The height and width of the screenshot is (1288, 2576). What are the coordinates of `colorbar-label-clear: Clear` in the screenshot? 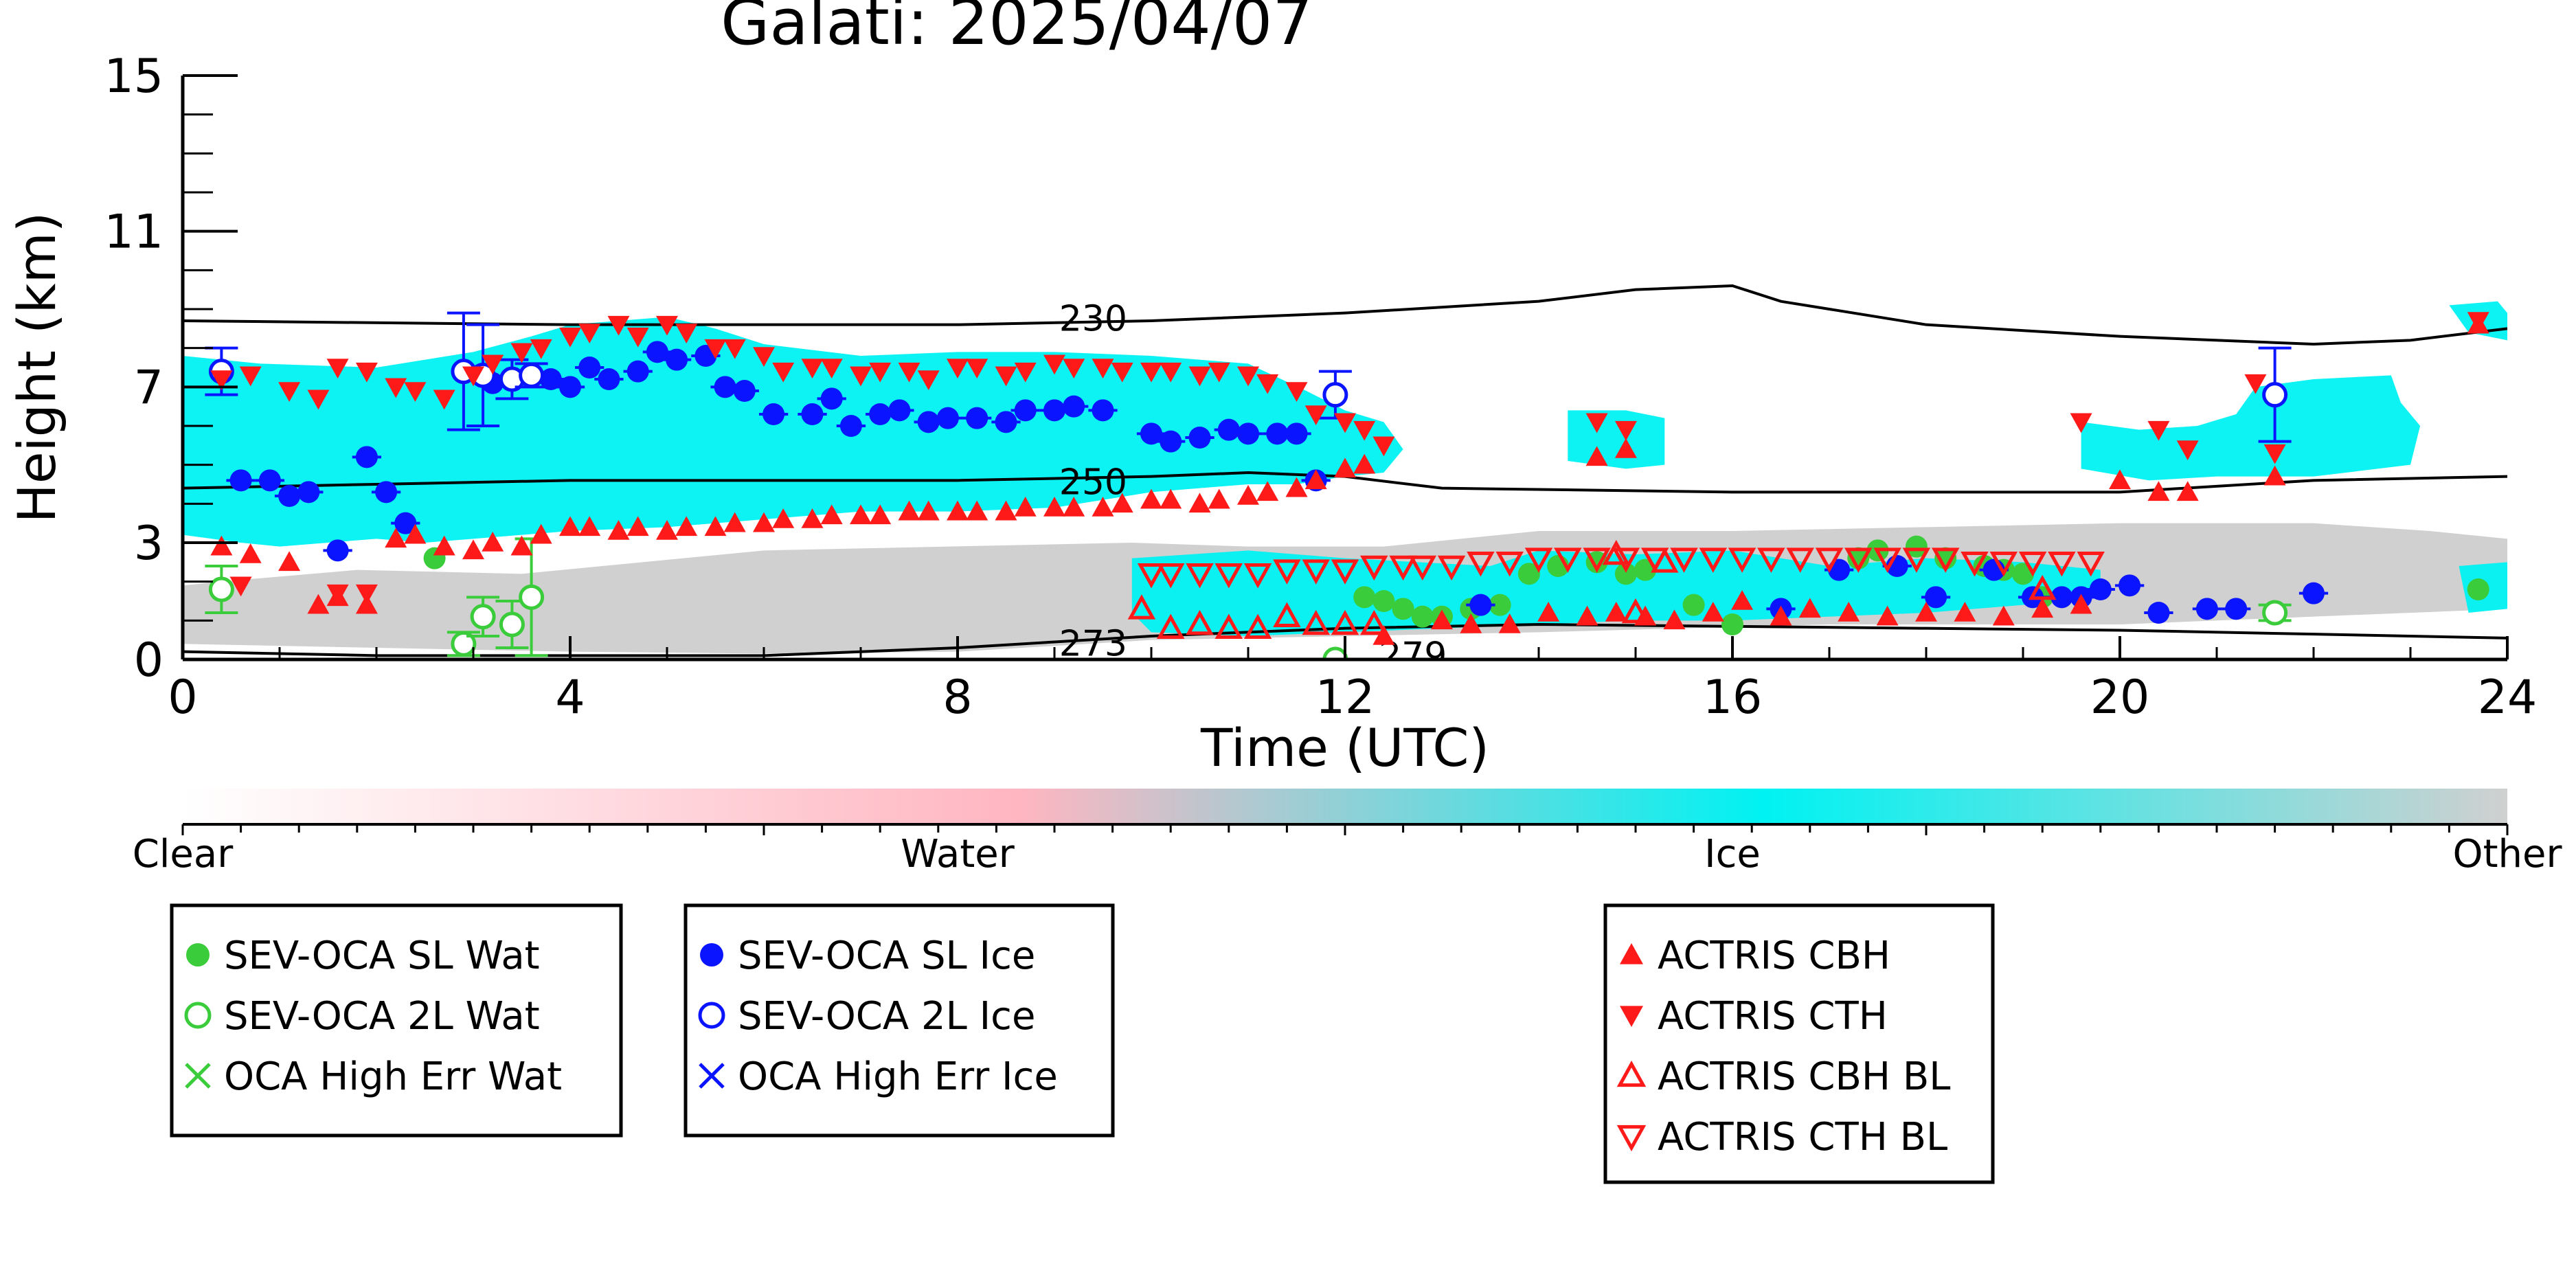 It's located at (183, 854).